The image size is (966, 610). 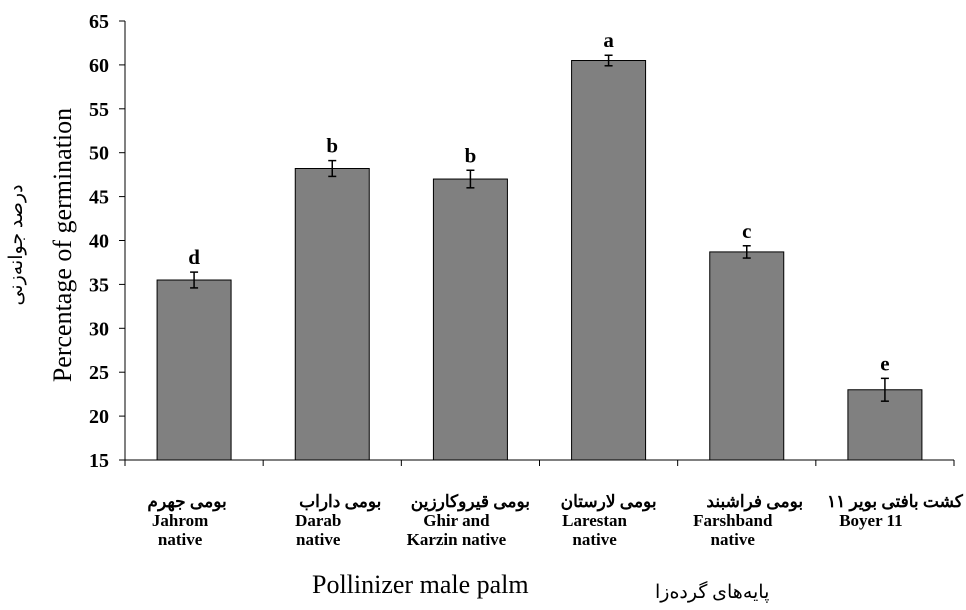 What do you see at coordinates (594, 520) in the screenshot?
I see `category-label: Larestan` at bounding box center [594, 520].